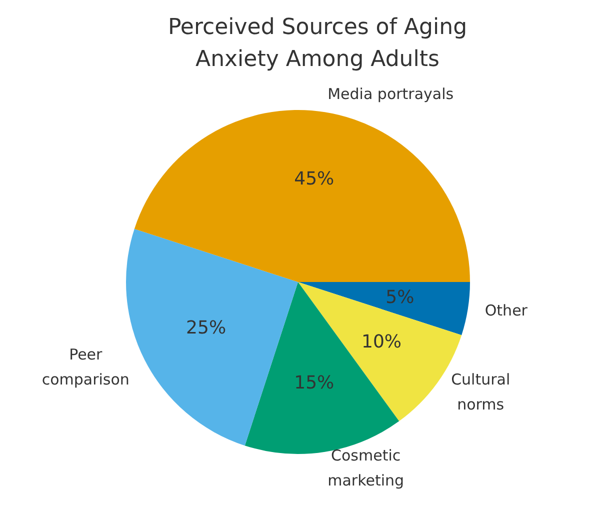  What do you see at coordinates (391, 94) in the screenshot?
I see `slice-label: Media portrayals` at bounding box center [391, 94].